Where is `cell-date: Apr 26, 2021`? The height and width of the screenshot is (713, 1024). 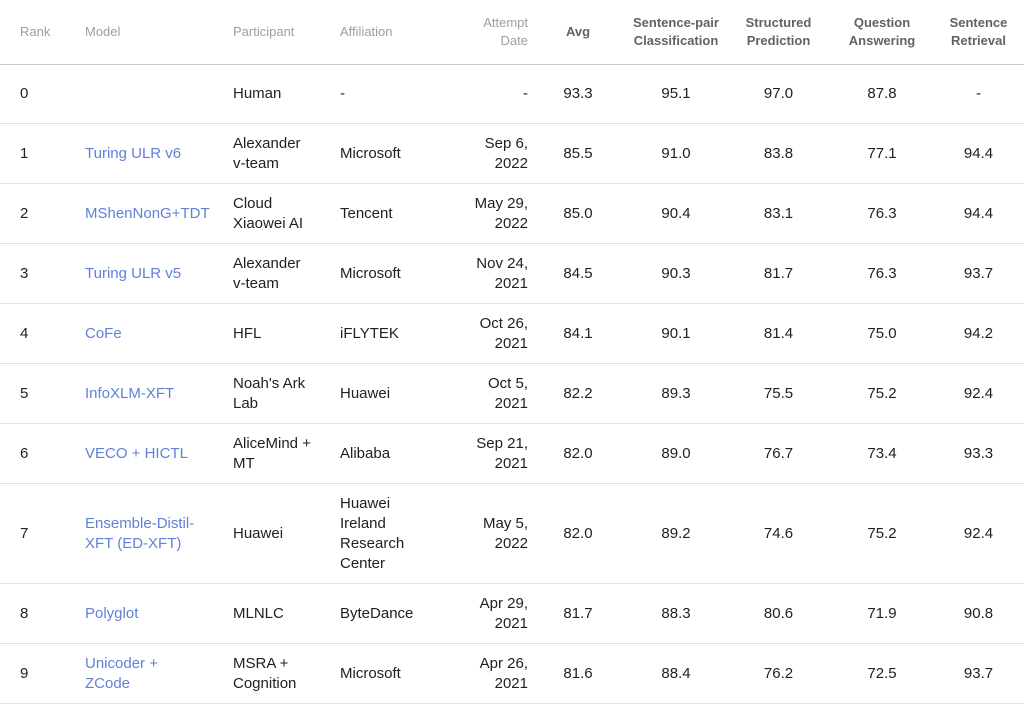 cell-date: Apr 26, 2021 is located at coordinates (477, 673).